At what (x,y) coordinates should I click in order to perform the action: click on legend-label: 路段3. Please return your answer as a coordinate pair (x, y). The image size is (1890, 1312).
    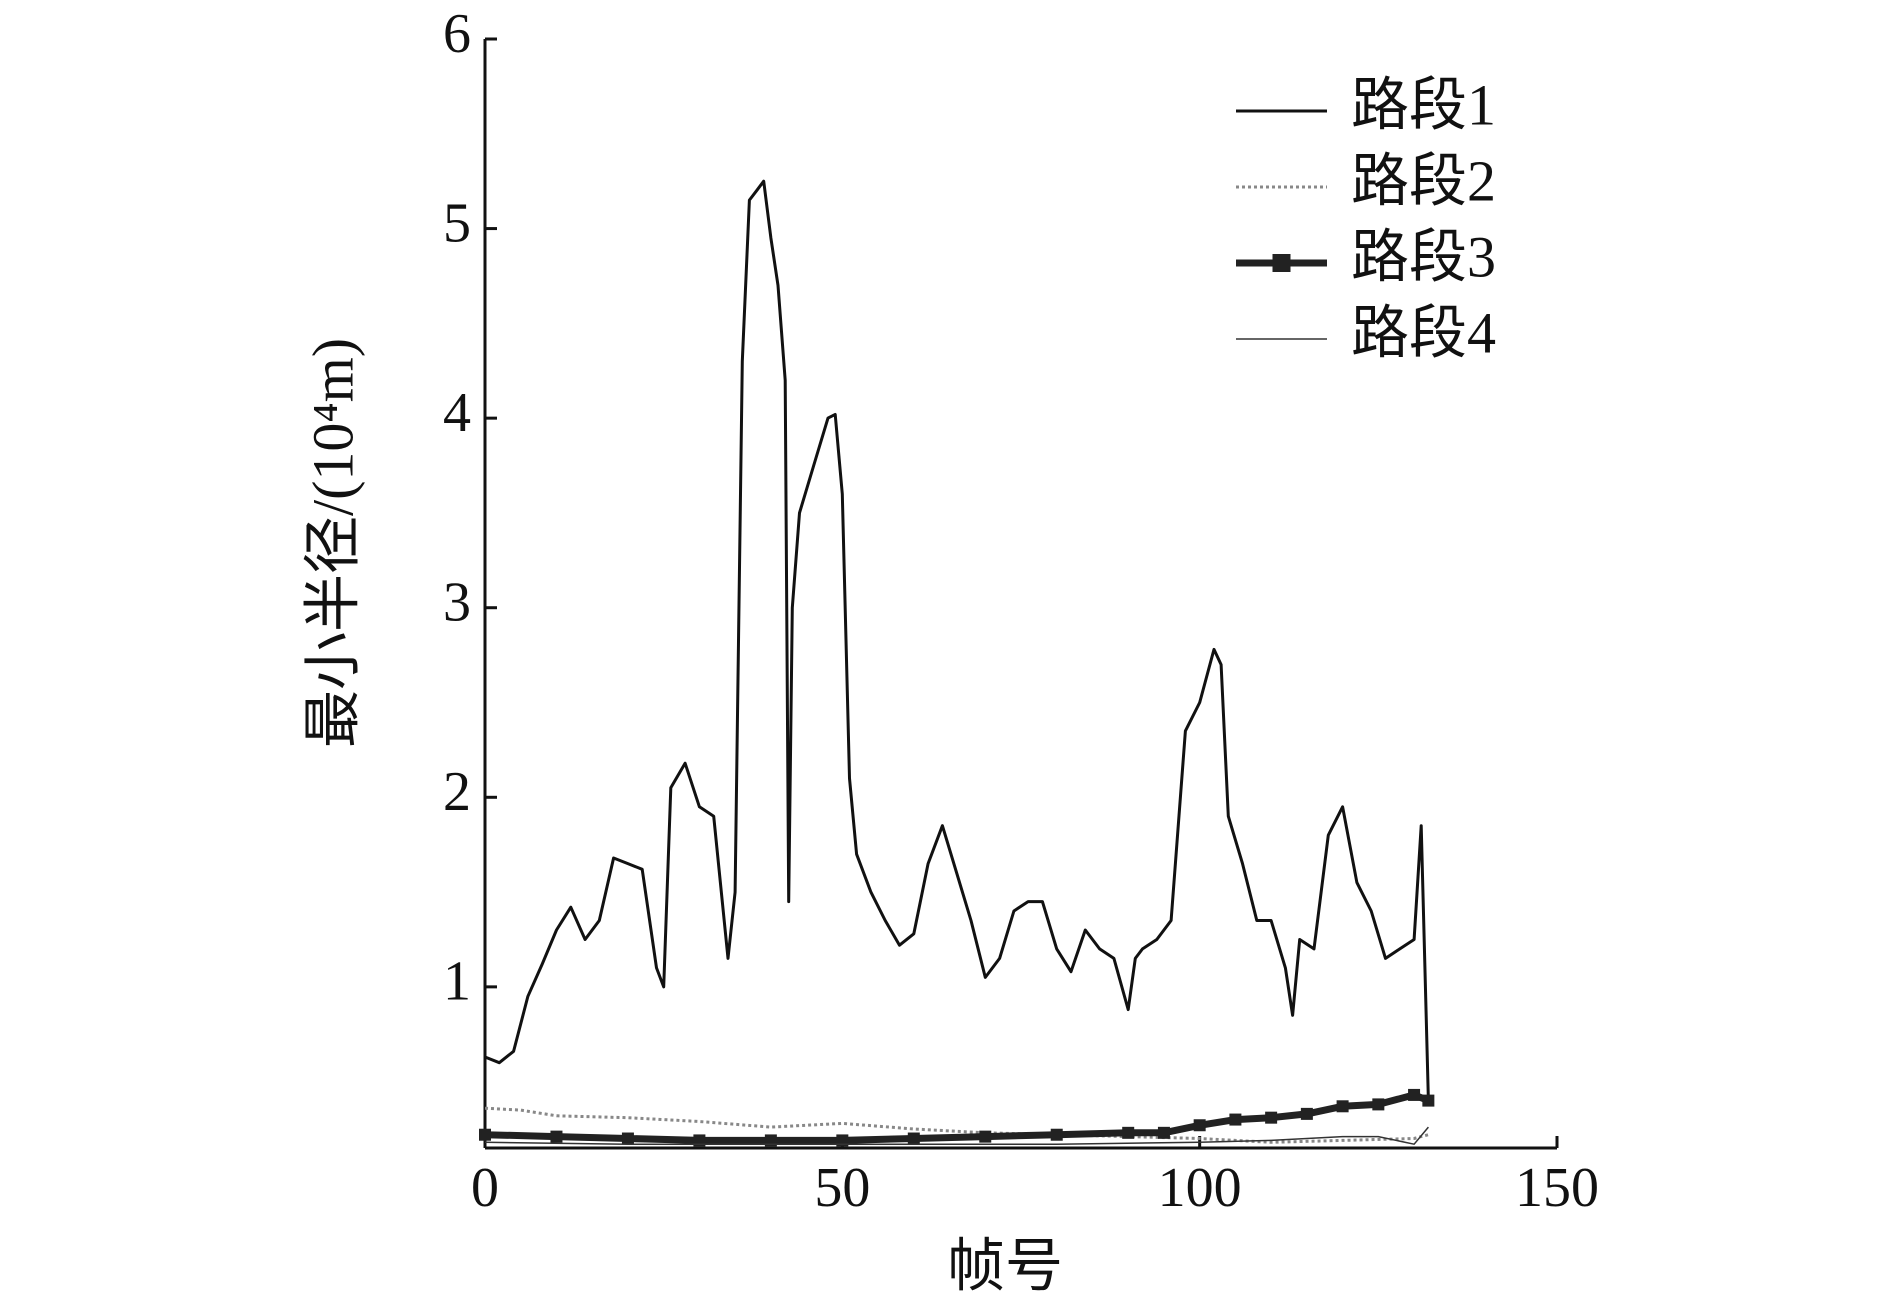
    Looking at the image, I should click on (1423, 256).